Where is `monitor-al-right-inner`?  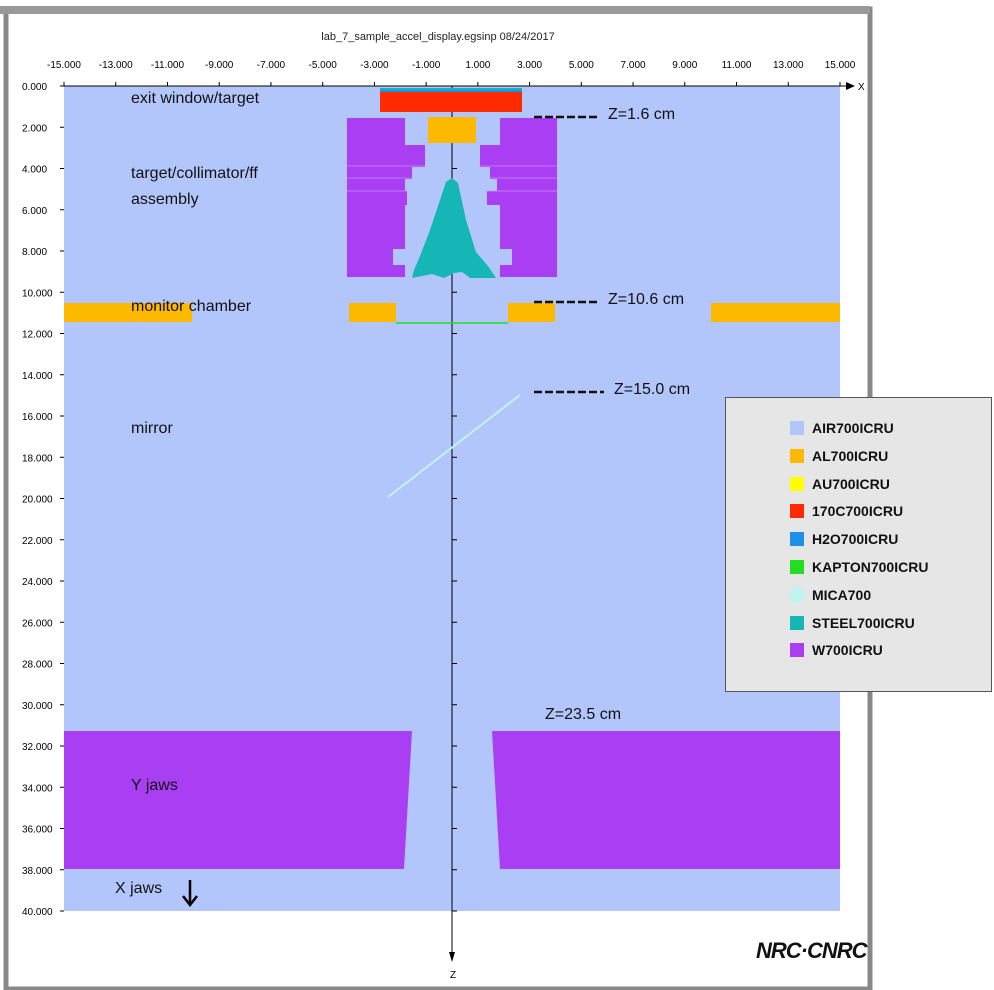 monitor-al-right-inner is located at coordinates (531, 312).